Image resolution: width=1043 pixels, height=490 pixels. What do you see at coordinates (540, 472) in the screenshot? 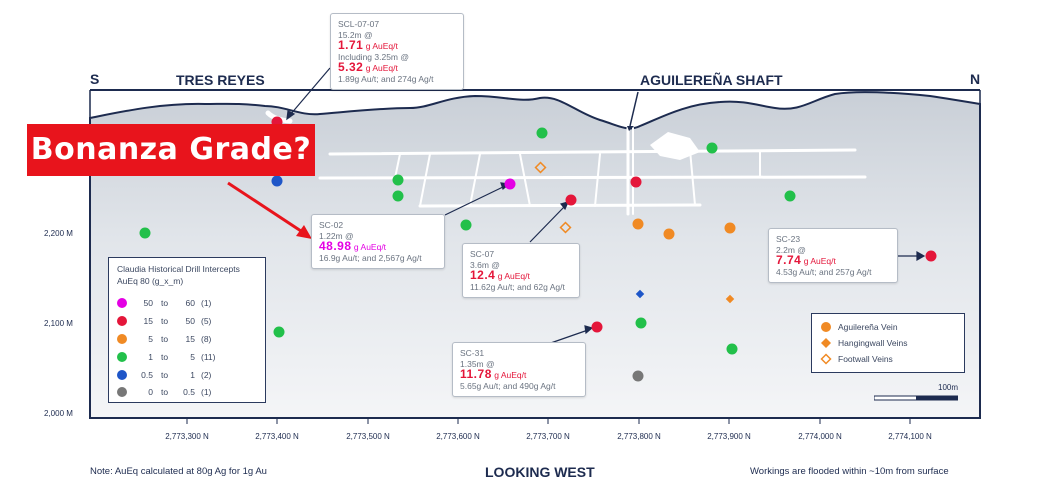
I see `looking-west-label: LOOKING WEST` at bounding box center [540, 472].